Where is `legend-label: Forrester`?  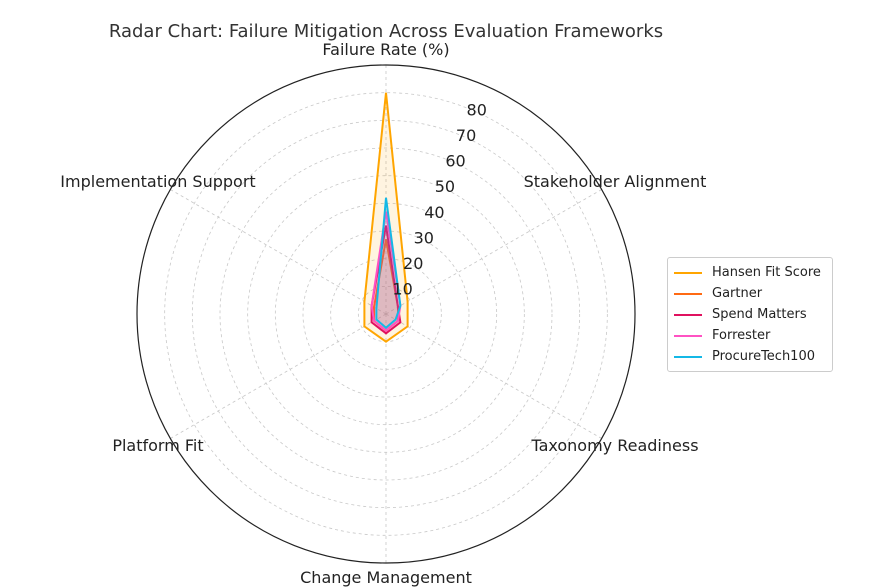 legend-label: Forrester is located at coordinates (741, 335).